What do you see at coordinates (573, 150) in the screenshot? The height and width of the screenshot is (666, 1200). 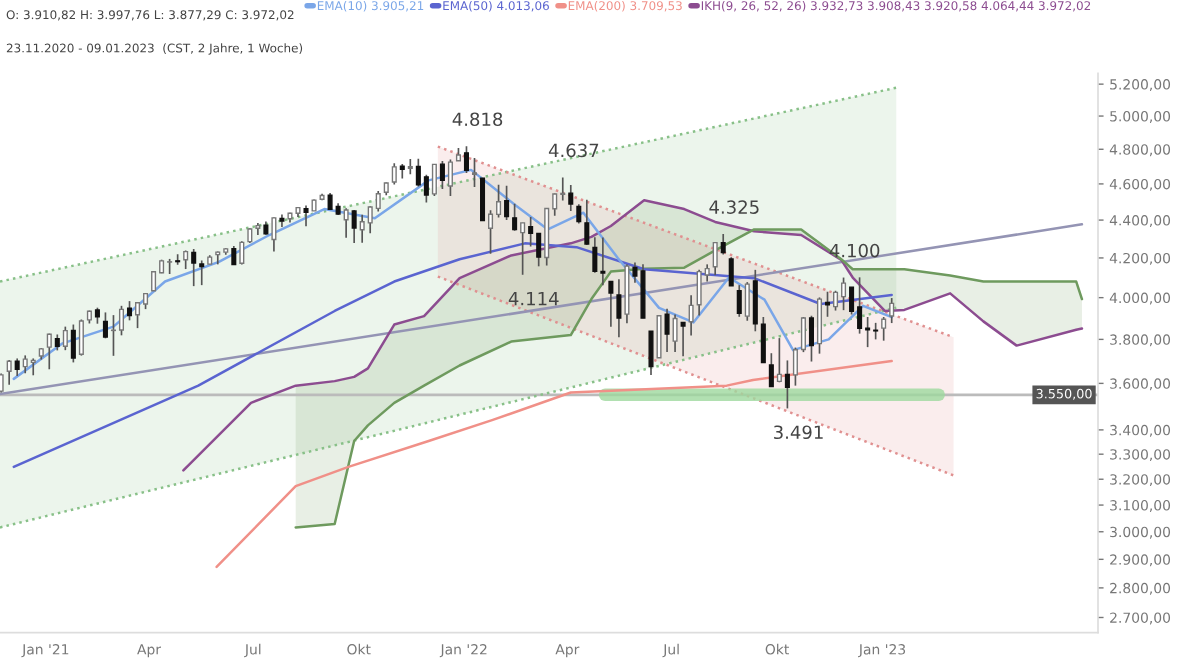 I see `annotation: 4.637` at bounding box center [573, 150].